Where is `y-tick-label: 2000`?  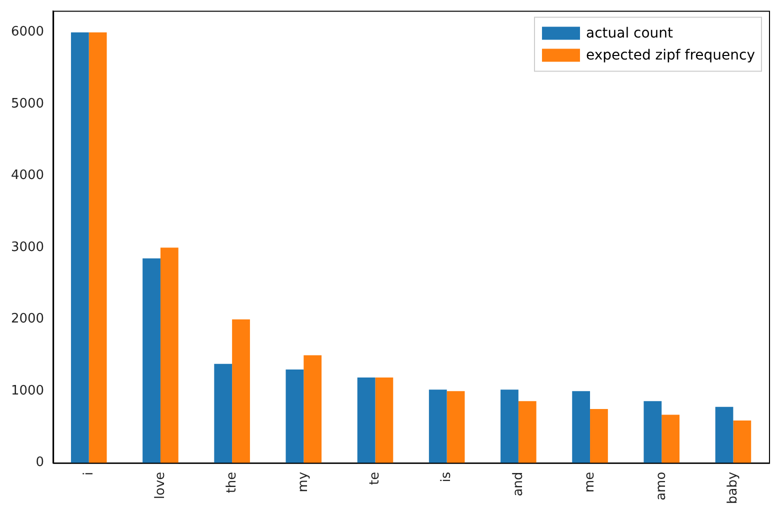
y-tick-label: 2000 is located at coordinates (27, 319).